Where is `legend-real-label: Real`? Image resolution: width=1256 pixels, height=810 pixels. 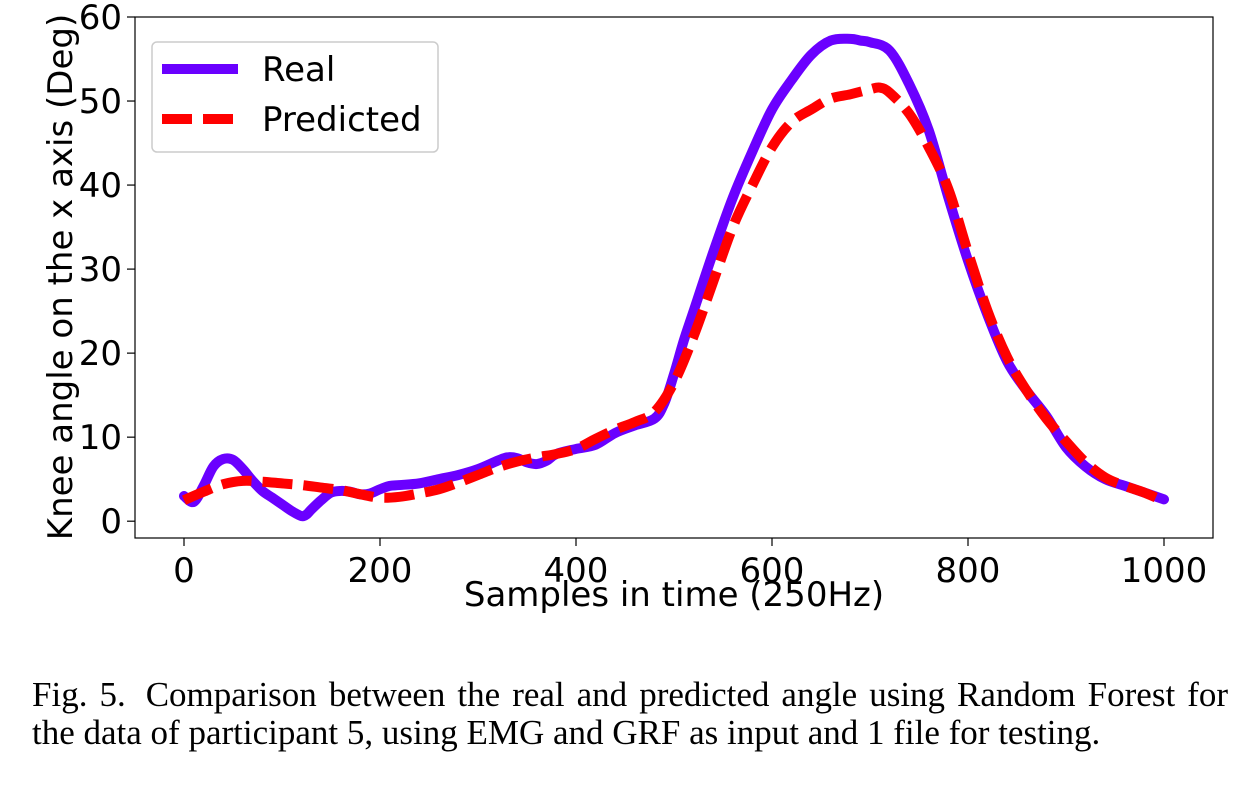
legend-real-label: Real is located at coordinates (298, 70).